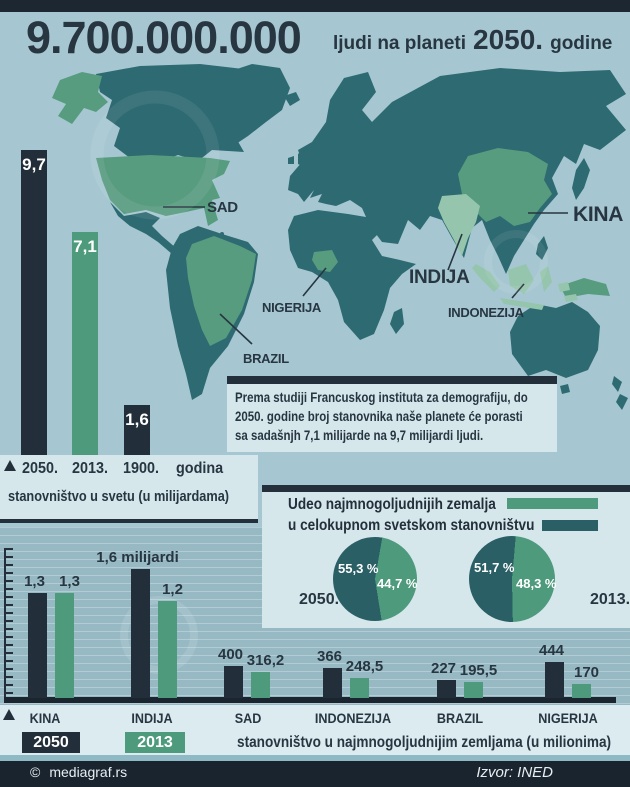  I want to click on country-bar-value: 1,3, so click(34, 581).